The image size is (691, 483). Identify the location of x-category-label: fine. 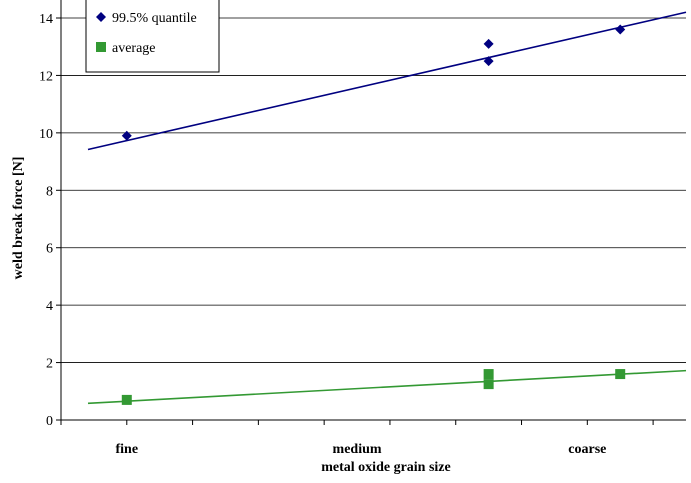
(127, 449).